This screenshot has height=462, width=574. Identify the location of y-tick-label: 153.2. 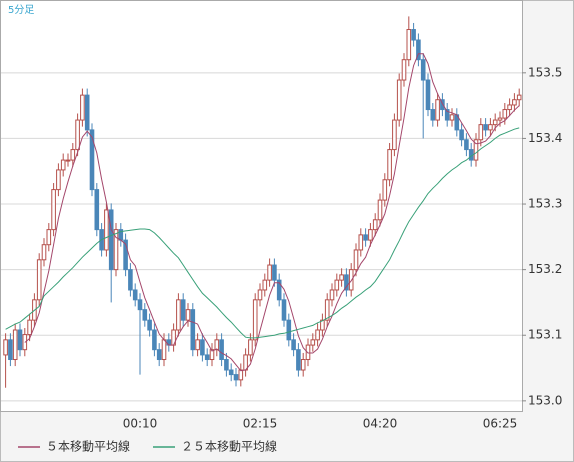
(545, 269).